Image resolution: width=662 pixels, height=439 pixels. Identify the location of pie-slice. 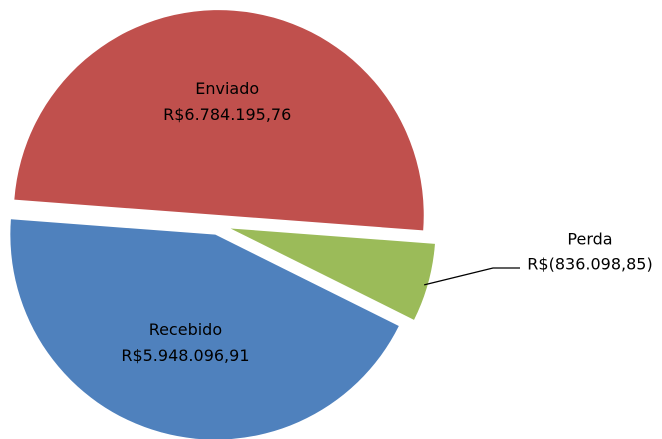
(332, 274).